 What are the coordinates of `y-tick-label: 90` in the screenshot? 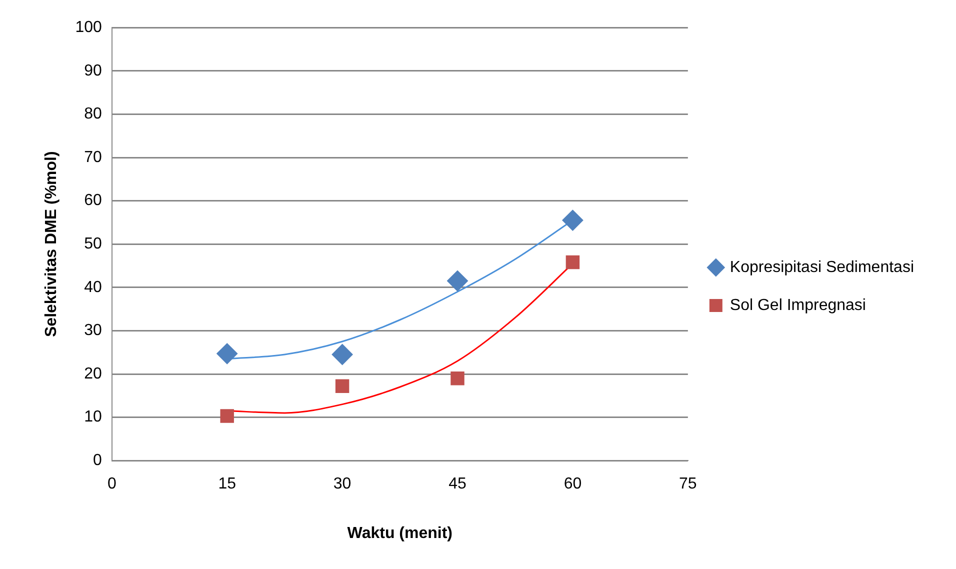 It's located at (93, 71).